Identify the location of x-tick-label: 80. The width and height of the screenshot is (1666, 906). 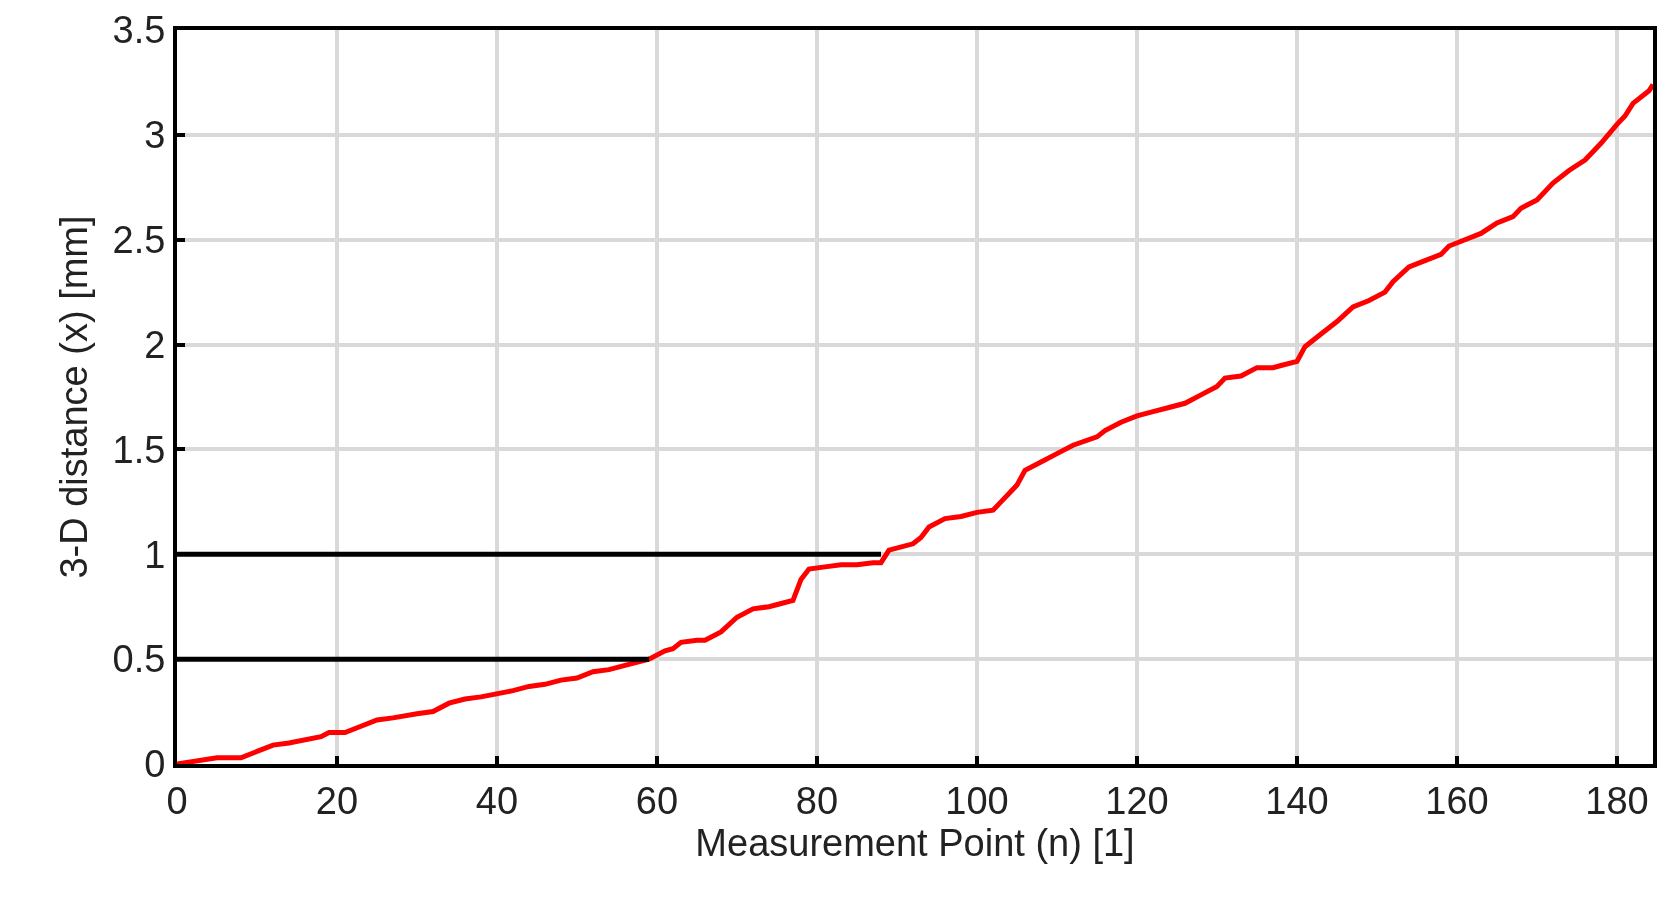
(817, 800).